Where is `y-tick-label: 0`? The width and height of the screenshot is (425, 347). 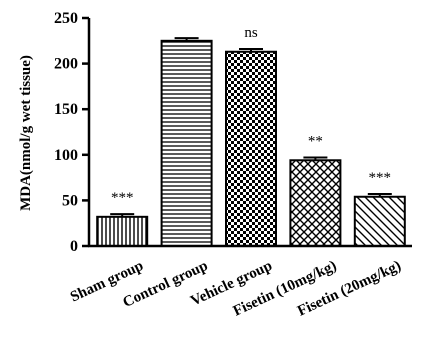 y-tick-label: 0 is located at coordinates (74, 246).